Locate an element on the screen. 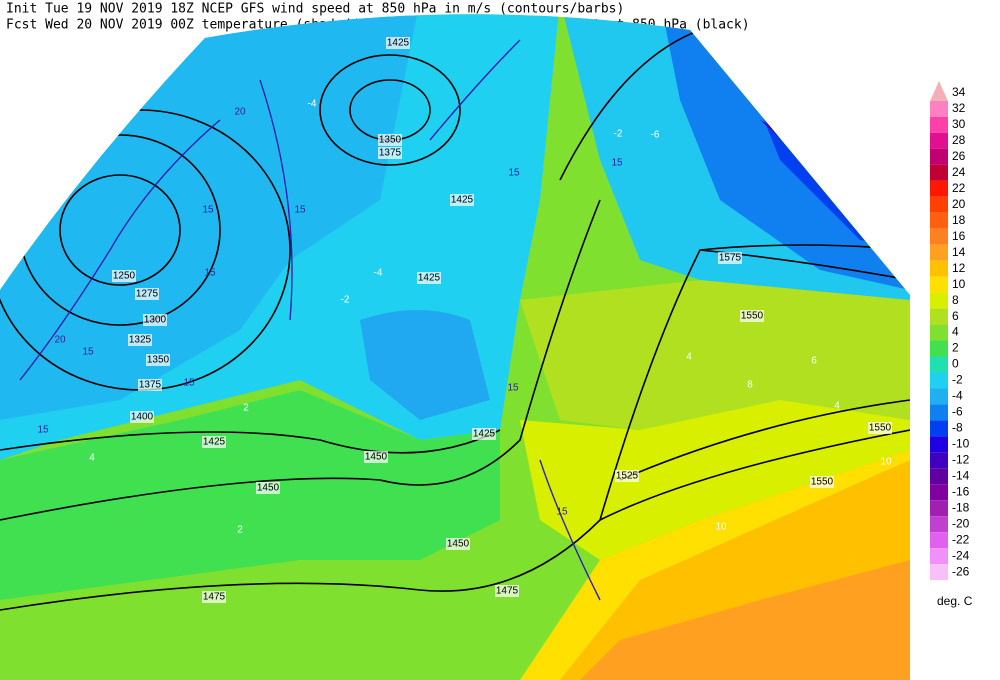 Image resolution: width=1000 pixels, height=680 pixels. colorbar-label: 26 is located at coordinates (959, 156).